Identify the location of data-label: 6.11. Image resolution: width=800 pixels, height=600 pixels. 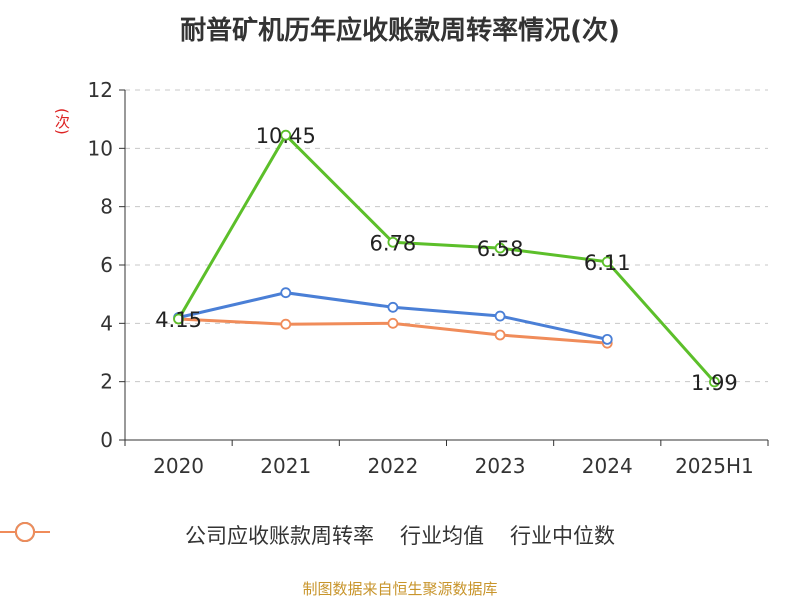
(607, 263).